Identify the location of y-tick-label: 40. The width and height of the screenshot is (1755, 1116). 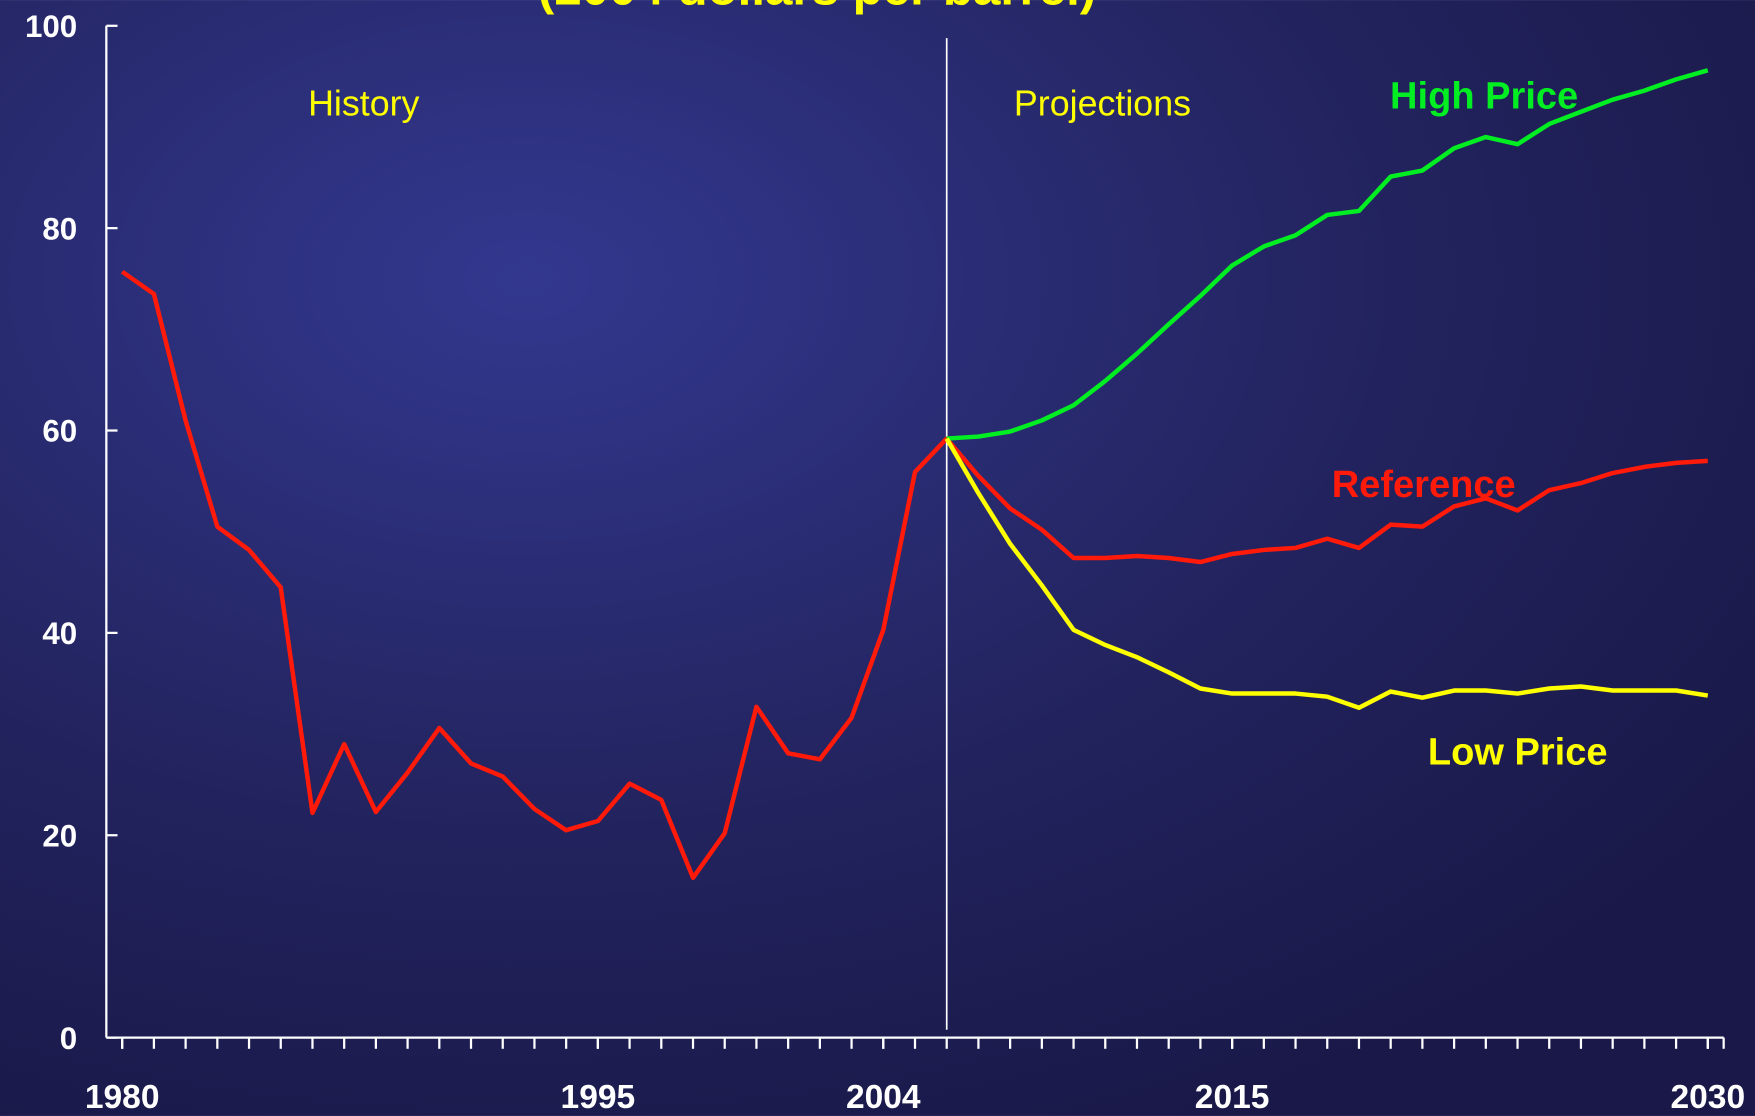
(59, 633).